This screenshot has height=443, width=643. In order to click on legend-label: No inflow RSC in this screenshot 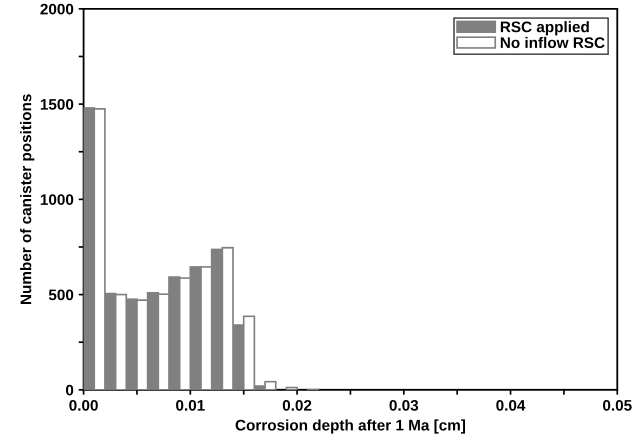, I will do `click(552, 42)`.